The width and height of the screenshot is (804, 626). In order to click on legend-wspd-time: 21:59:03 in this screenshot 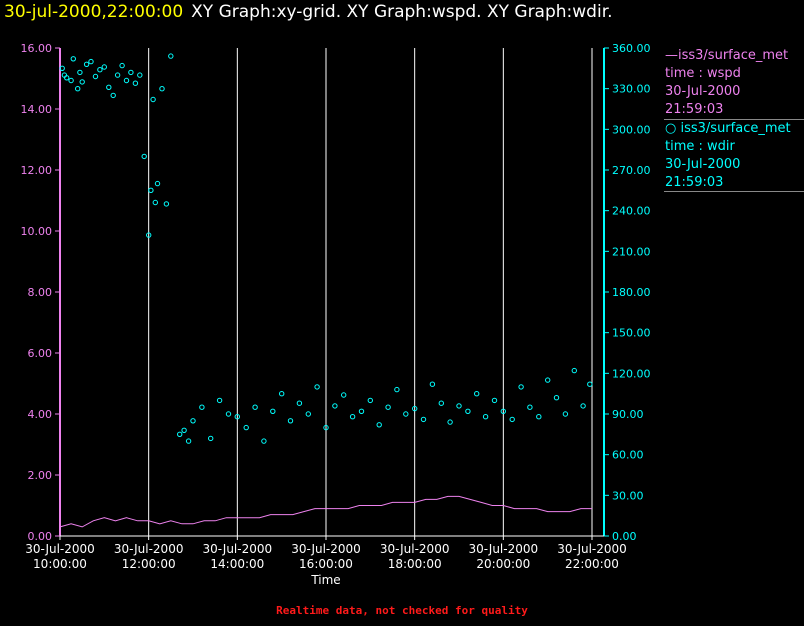, I will do `click(694, 109)`.